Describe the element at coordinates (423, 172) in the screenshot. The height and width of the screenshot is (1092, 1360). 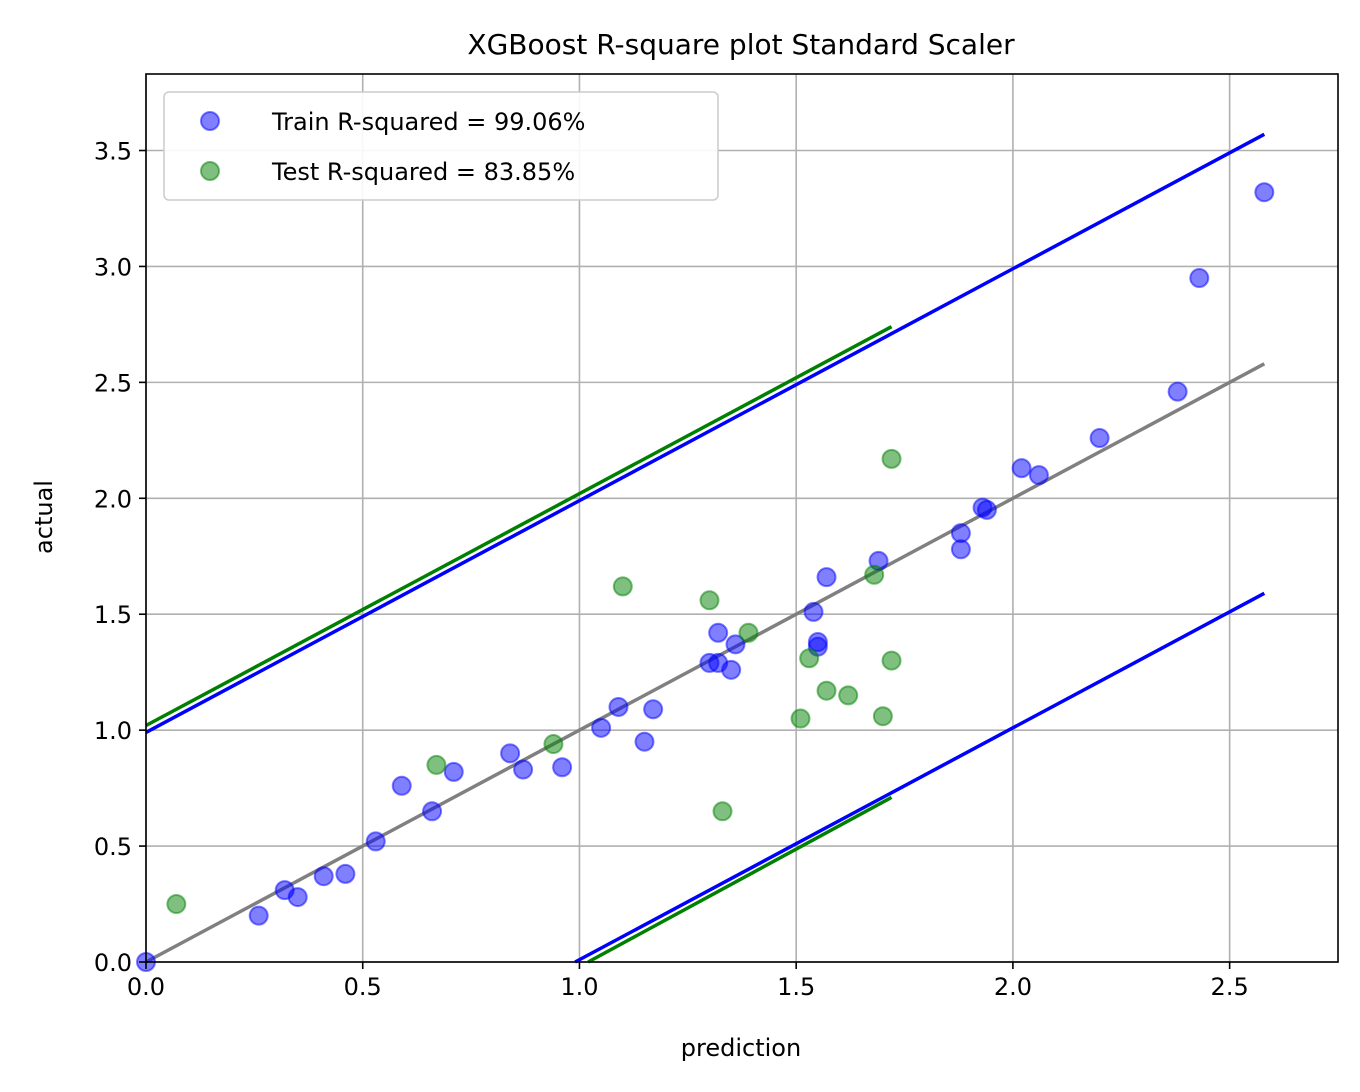
I see `legend-label-test: Test R-squared = 83.85%` at that location.